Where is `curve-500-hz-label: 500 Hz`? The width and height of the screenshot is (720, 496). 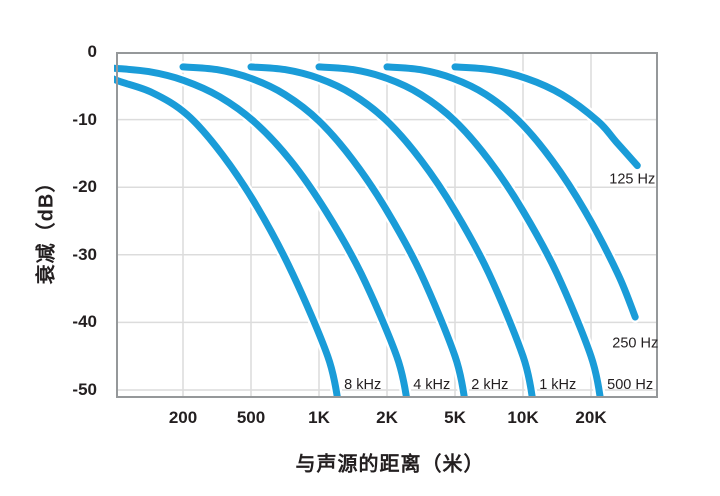 curve-500-hz-label: 500 Hz is located at coordinates (630, 385).